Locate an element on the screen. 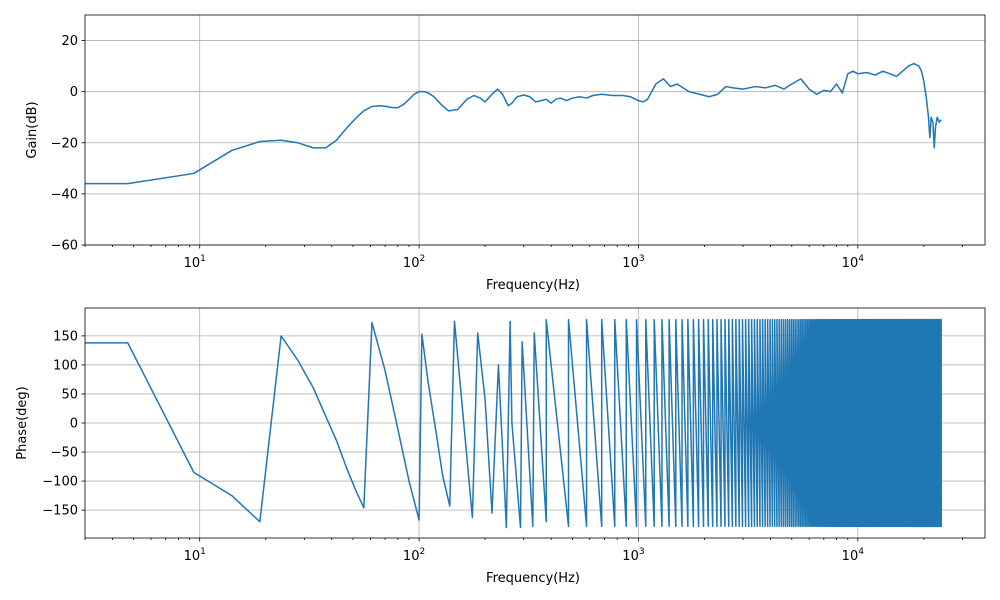 Image resolution: width=1000 pixels, height=600 pixels. phase-y-tick-label: −50 is located at coordinates (64, 453).